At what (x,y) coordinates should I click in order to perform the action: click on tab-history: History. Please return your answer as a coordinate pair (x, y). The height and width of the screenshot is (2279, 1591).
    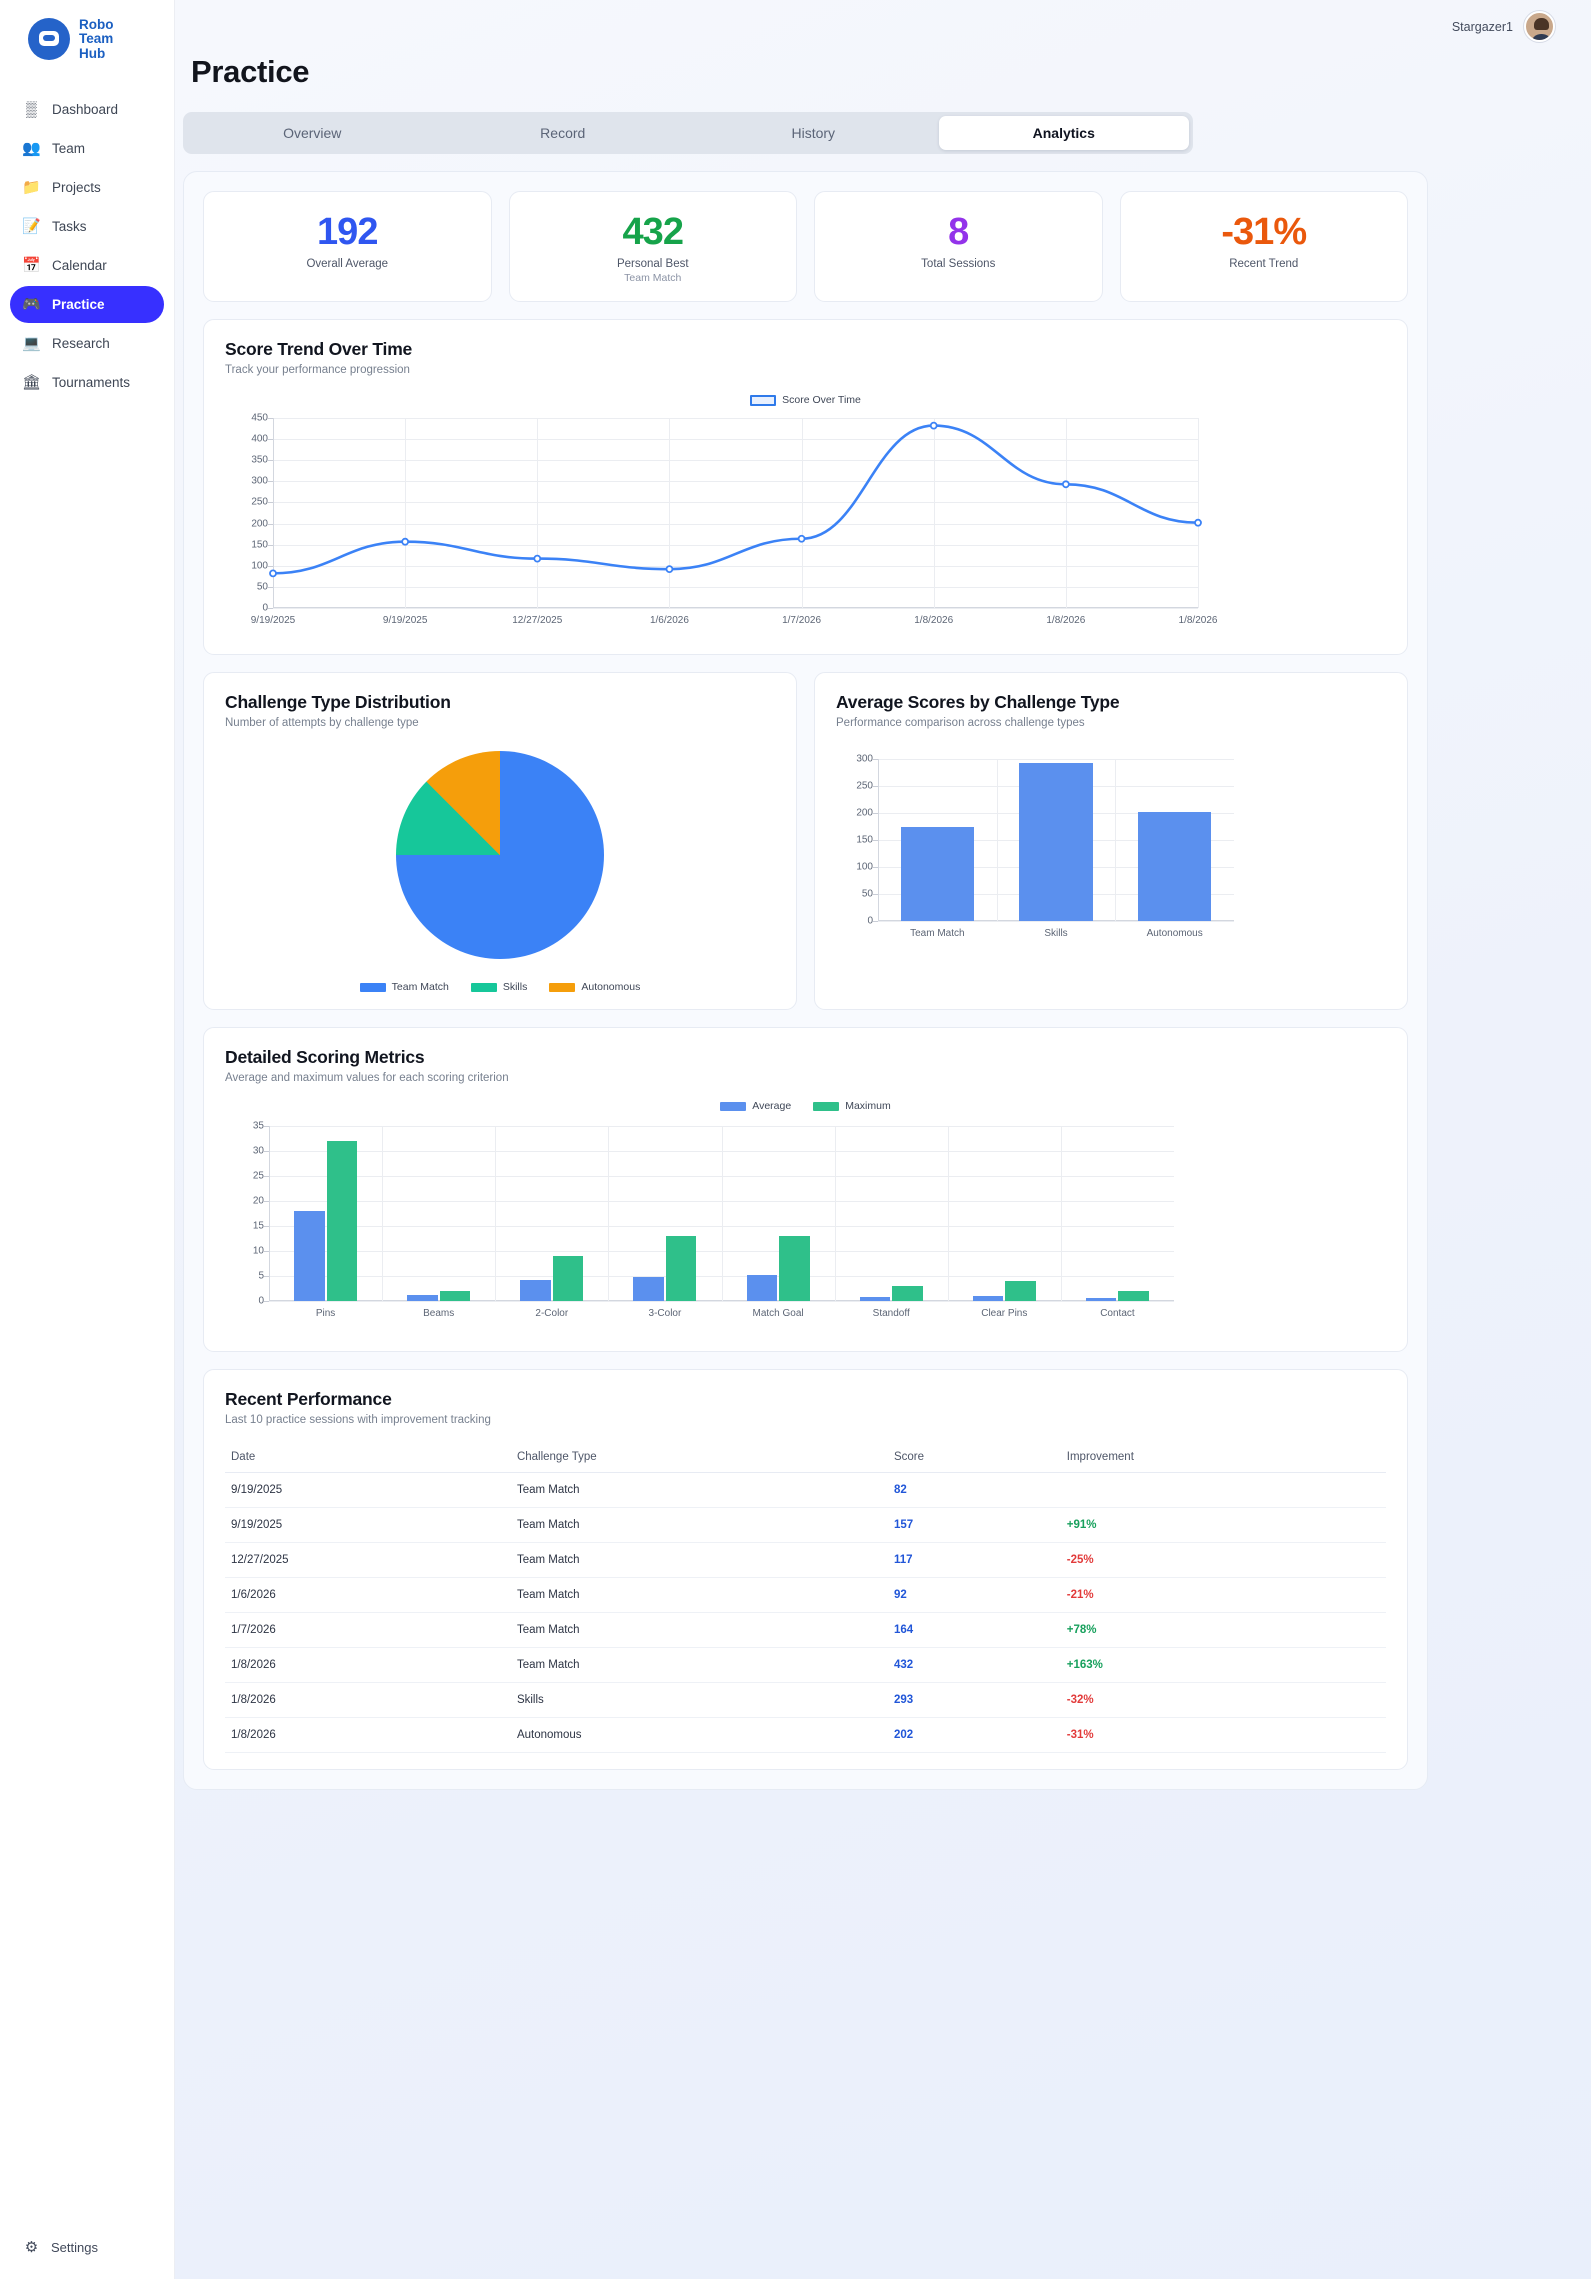
    Looking at the image, I should click on (813, 133).